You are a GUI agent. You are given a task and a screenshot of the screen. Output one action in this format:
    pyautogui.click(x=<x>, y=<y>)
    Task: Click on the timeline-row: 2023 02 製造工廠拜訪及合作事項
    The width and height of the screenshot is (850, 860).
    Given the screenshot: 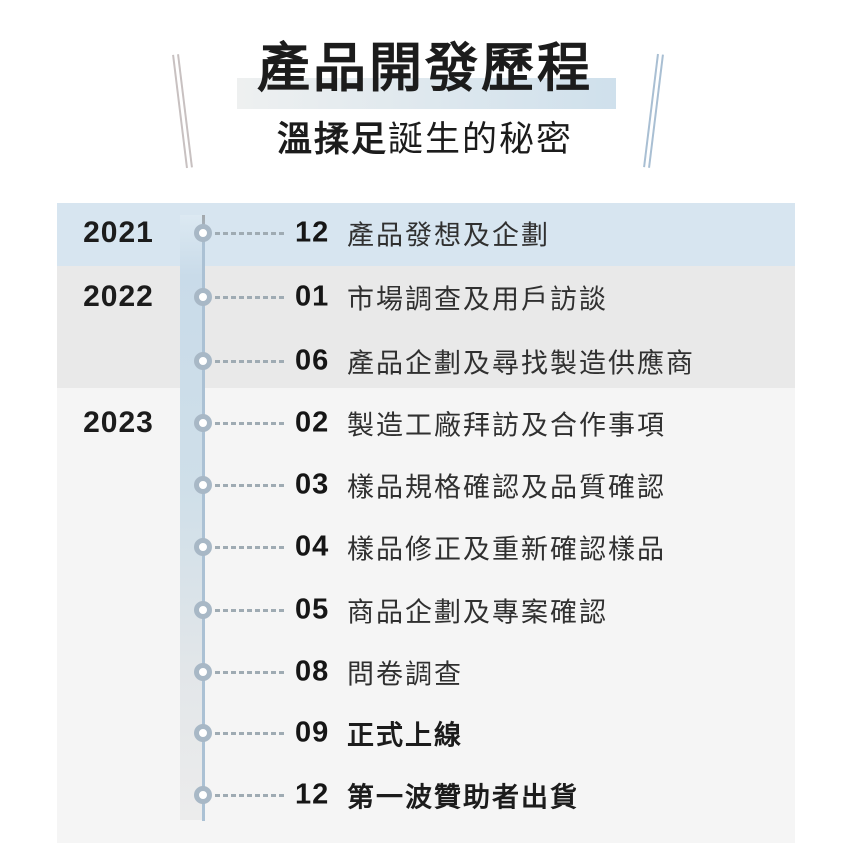 What is the action you would take?
    pyautogui.click(x=426, y=423)
    